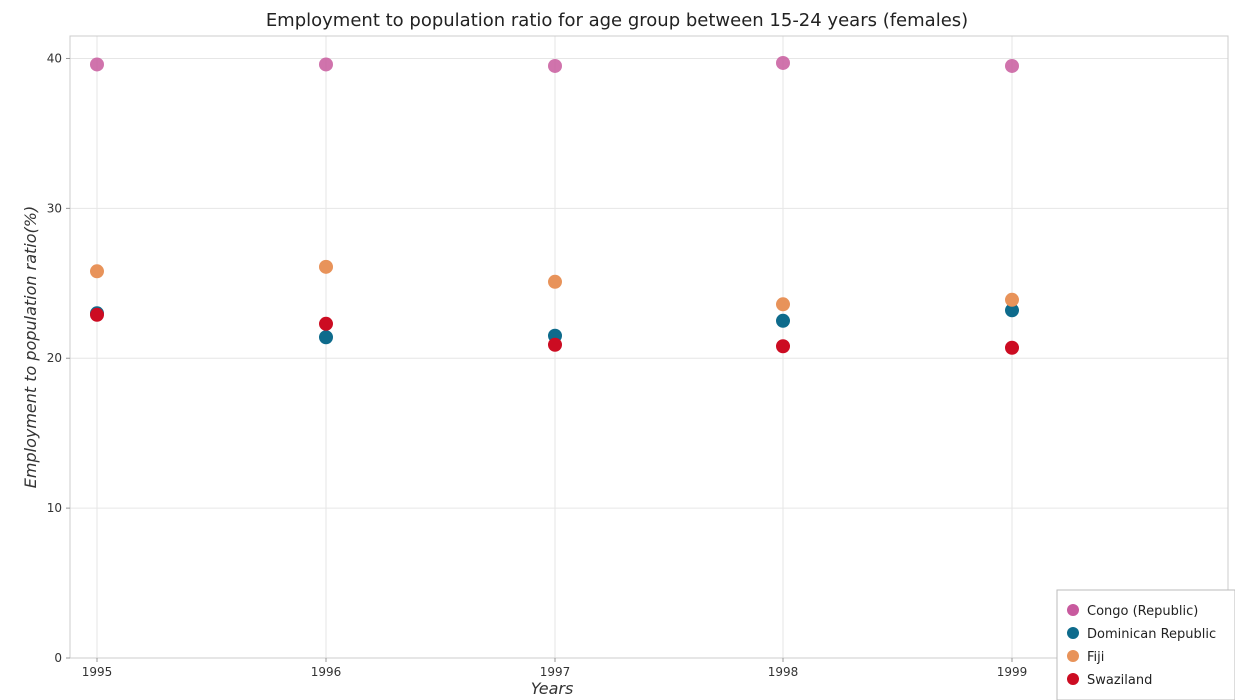 Image resolution: width=1235 pixels, height=700 pixels. Describe the element at coordinates (54, 208) in the screenshot. I see `y-tick-label: 30` at that location.